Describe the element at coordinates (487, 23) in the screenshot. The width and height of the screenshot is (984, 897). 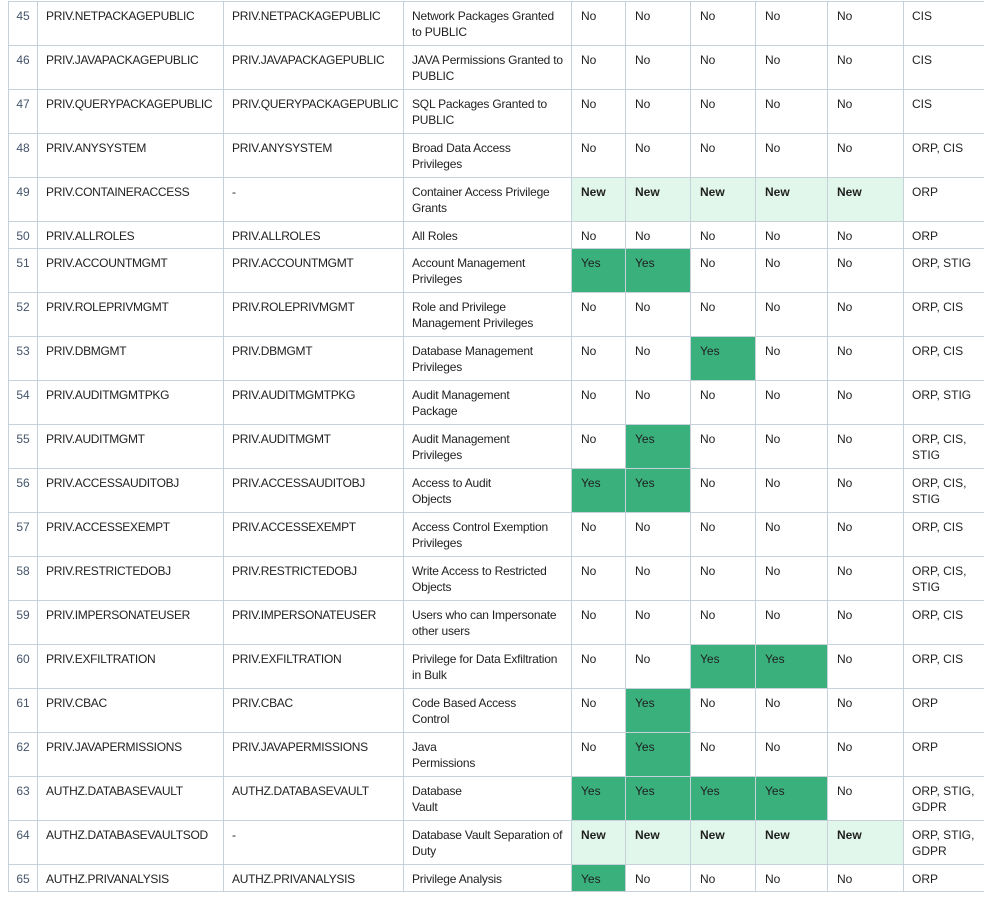
I see `description-cell: Network Packages Granted to PUBLIC` at that location.